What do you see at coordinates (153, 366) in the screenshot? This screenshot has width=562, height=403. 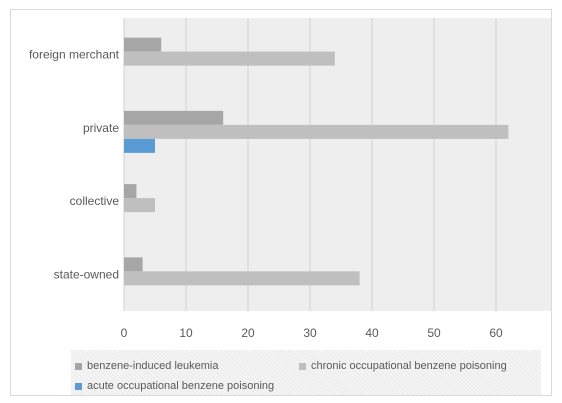 I see `legend-label-leukemia: benzene-induced leukemia` at bounding box center [153, 366].